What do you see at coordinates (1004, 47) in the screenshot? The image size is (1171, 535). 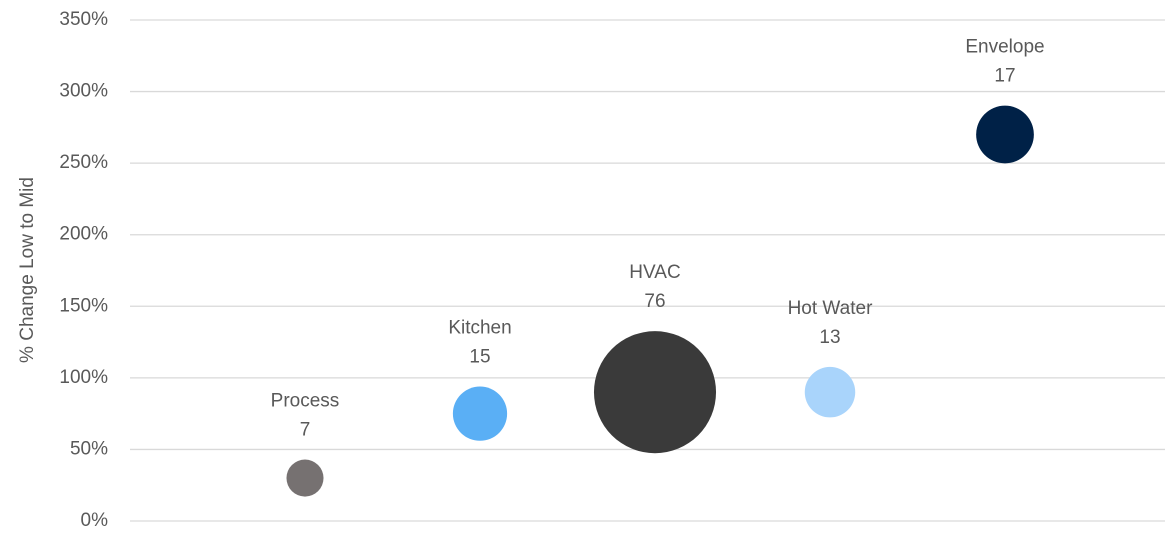 I see `bubble-name-label: Envelope` at bounding box center [1004, 47].